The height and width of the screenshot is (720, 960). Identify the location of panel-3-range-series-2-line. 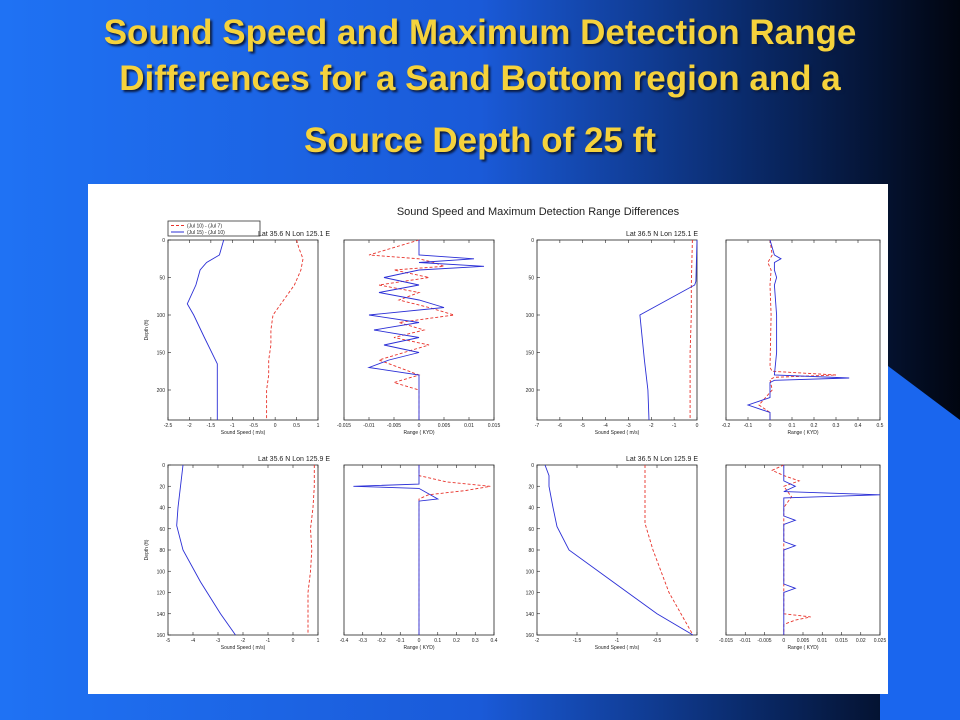
(396, 550).